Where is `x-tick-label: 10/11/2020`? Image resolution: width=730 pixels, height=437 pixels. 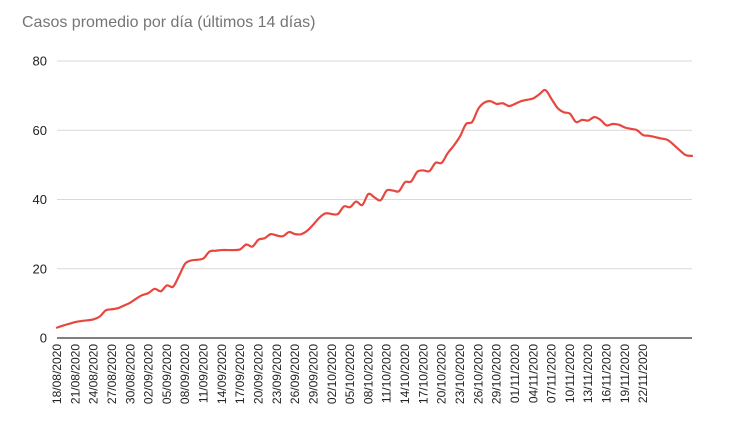 x-tick-label: 10/11/2020 is located at coordinates (570, 373).